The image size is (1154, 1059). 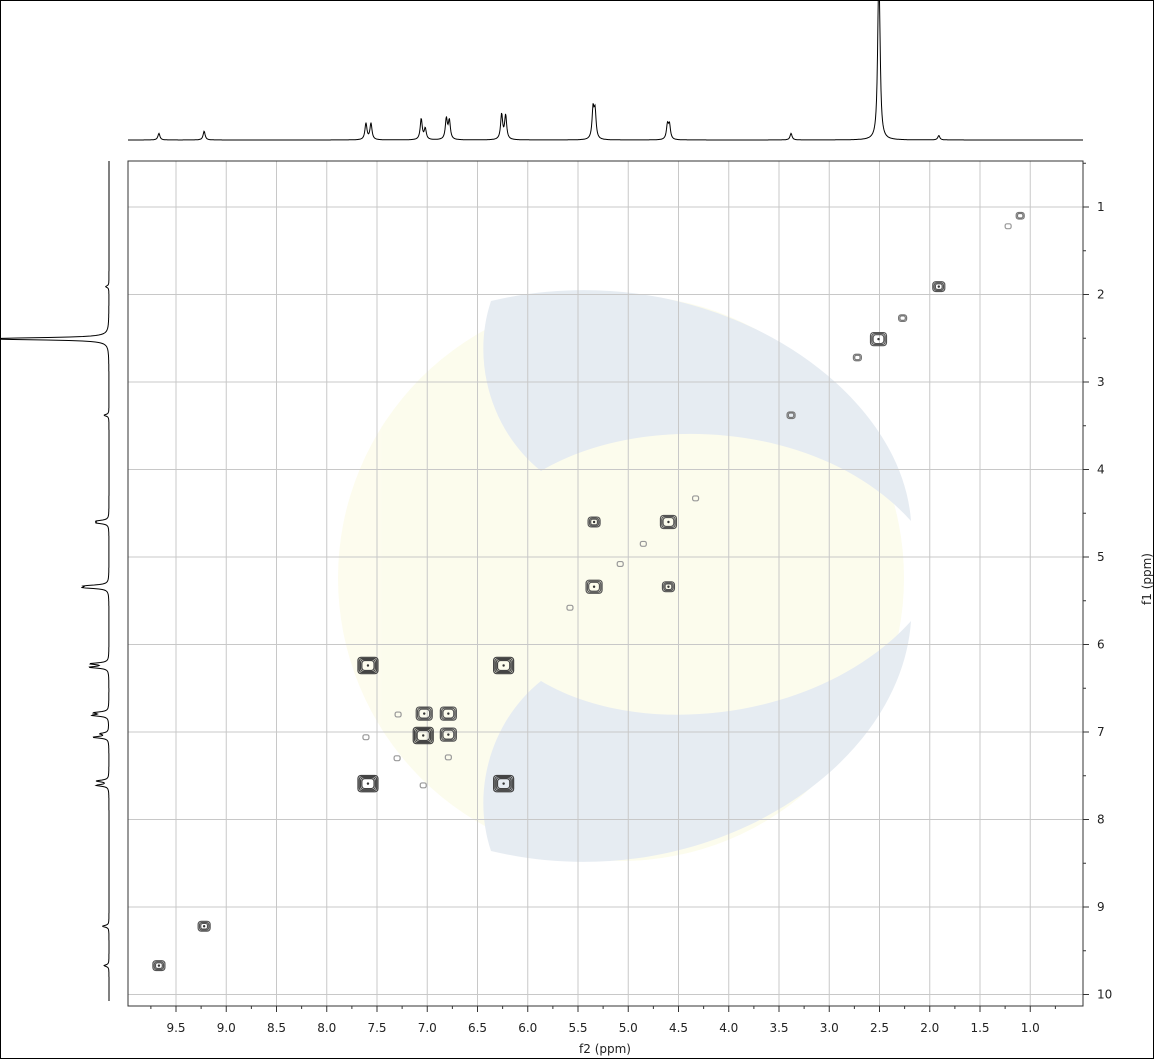 What do you see at coordinates (1101, 382) in the screenshot?
I see `y-tick-label: 3` at bounding box center [1101, 382].